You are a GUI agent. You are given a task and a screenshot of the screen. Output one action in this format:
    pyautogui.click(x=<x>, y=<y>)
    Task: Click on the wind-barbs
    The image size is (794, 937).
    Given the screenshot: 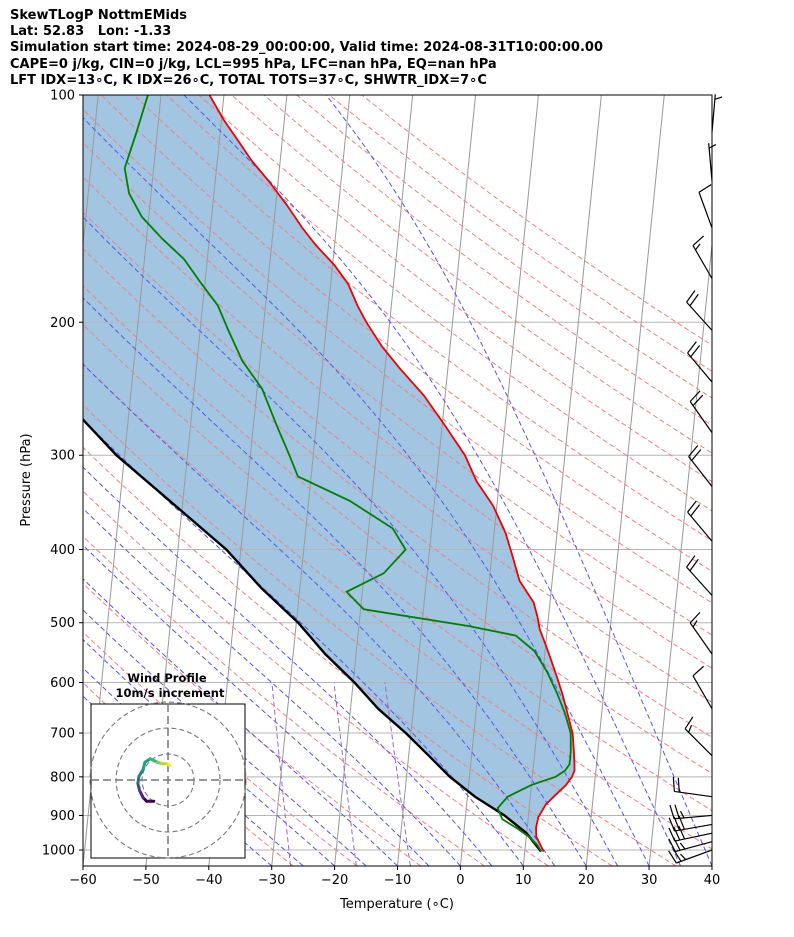 What is the action you would take?
    pyautogui.click(x=695, y=479)
    